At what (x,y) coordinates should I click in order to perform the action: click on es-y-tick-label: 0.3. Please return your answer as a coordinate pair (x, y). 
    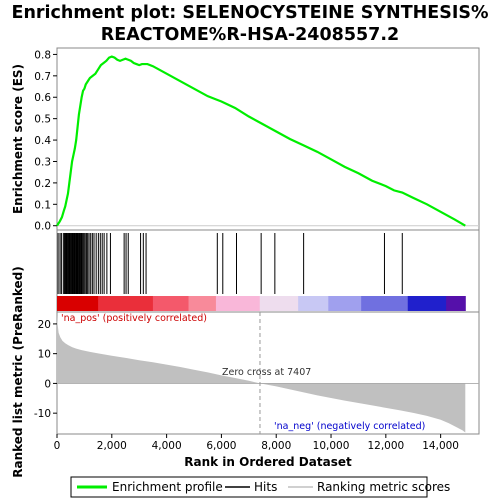
    Looking at the image, I should click on (42, 162).